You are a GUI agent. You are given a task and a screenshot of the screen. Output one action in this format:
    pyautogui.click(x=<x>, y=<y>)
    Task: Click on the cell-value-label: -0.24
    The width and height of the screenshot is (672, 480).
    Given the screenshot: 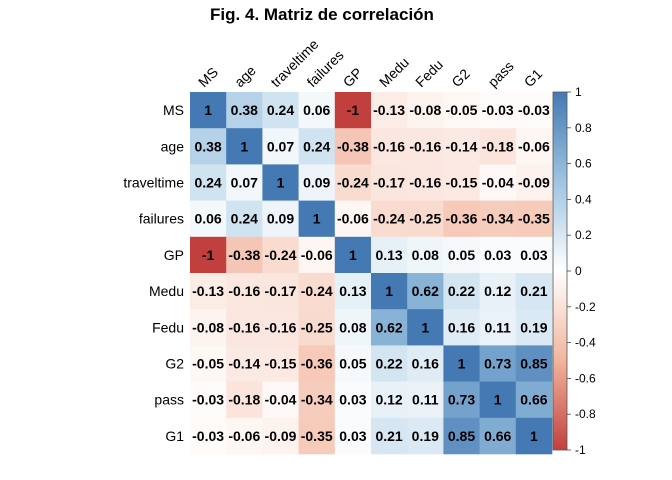 What is the action you would take?
    pyautogui.click(x=281, y=255)
    